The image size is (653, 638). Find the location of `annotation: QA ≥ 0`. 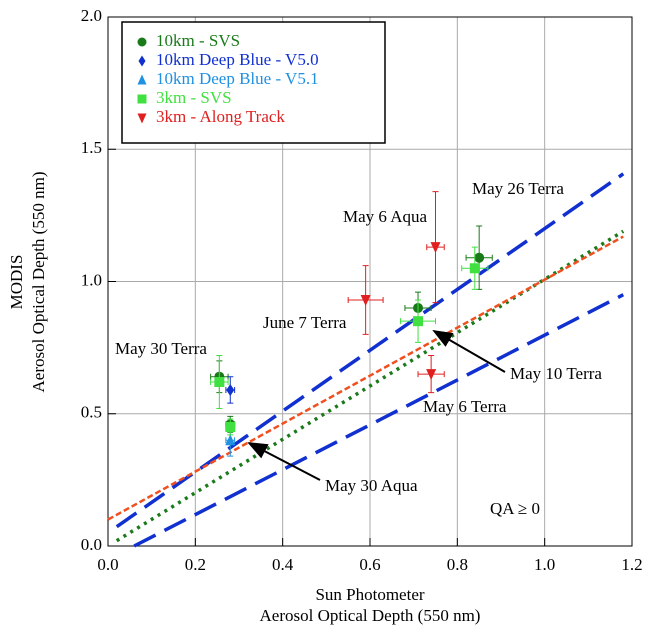

annotation: QA ≥ 0 is located at coordinates (515, 508).